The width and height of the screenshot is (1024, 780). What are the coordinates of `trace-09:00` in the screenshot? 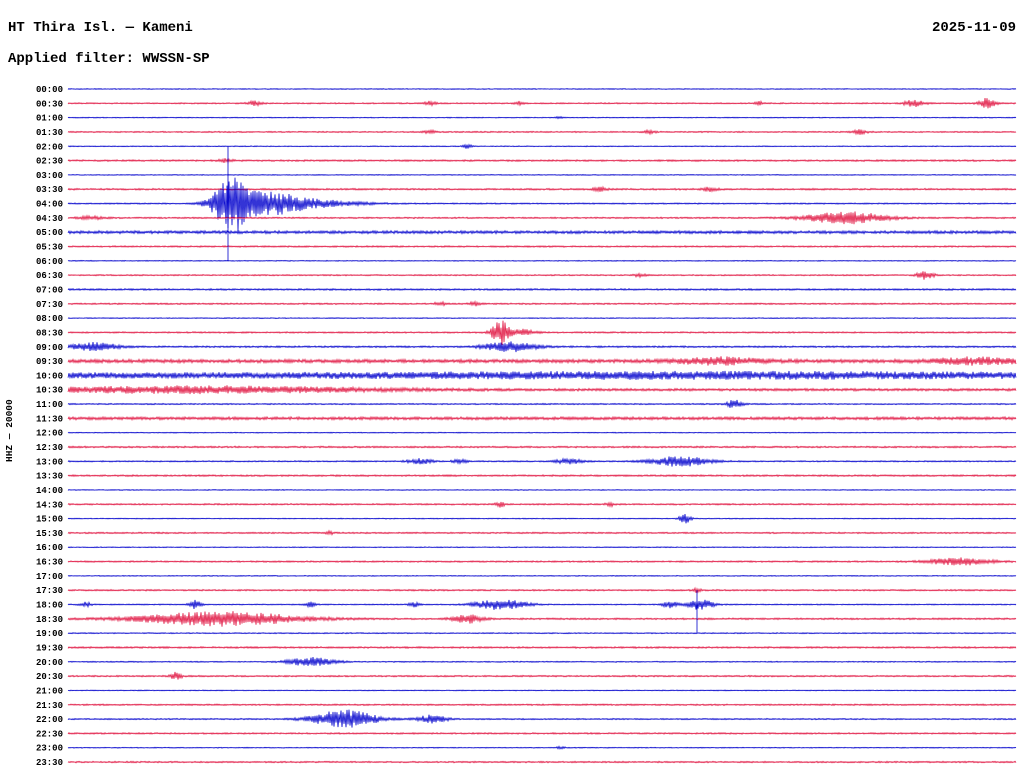 It's located at (542, 347).